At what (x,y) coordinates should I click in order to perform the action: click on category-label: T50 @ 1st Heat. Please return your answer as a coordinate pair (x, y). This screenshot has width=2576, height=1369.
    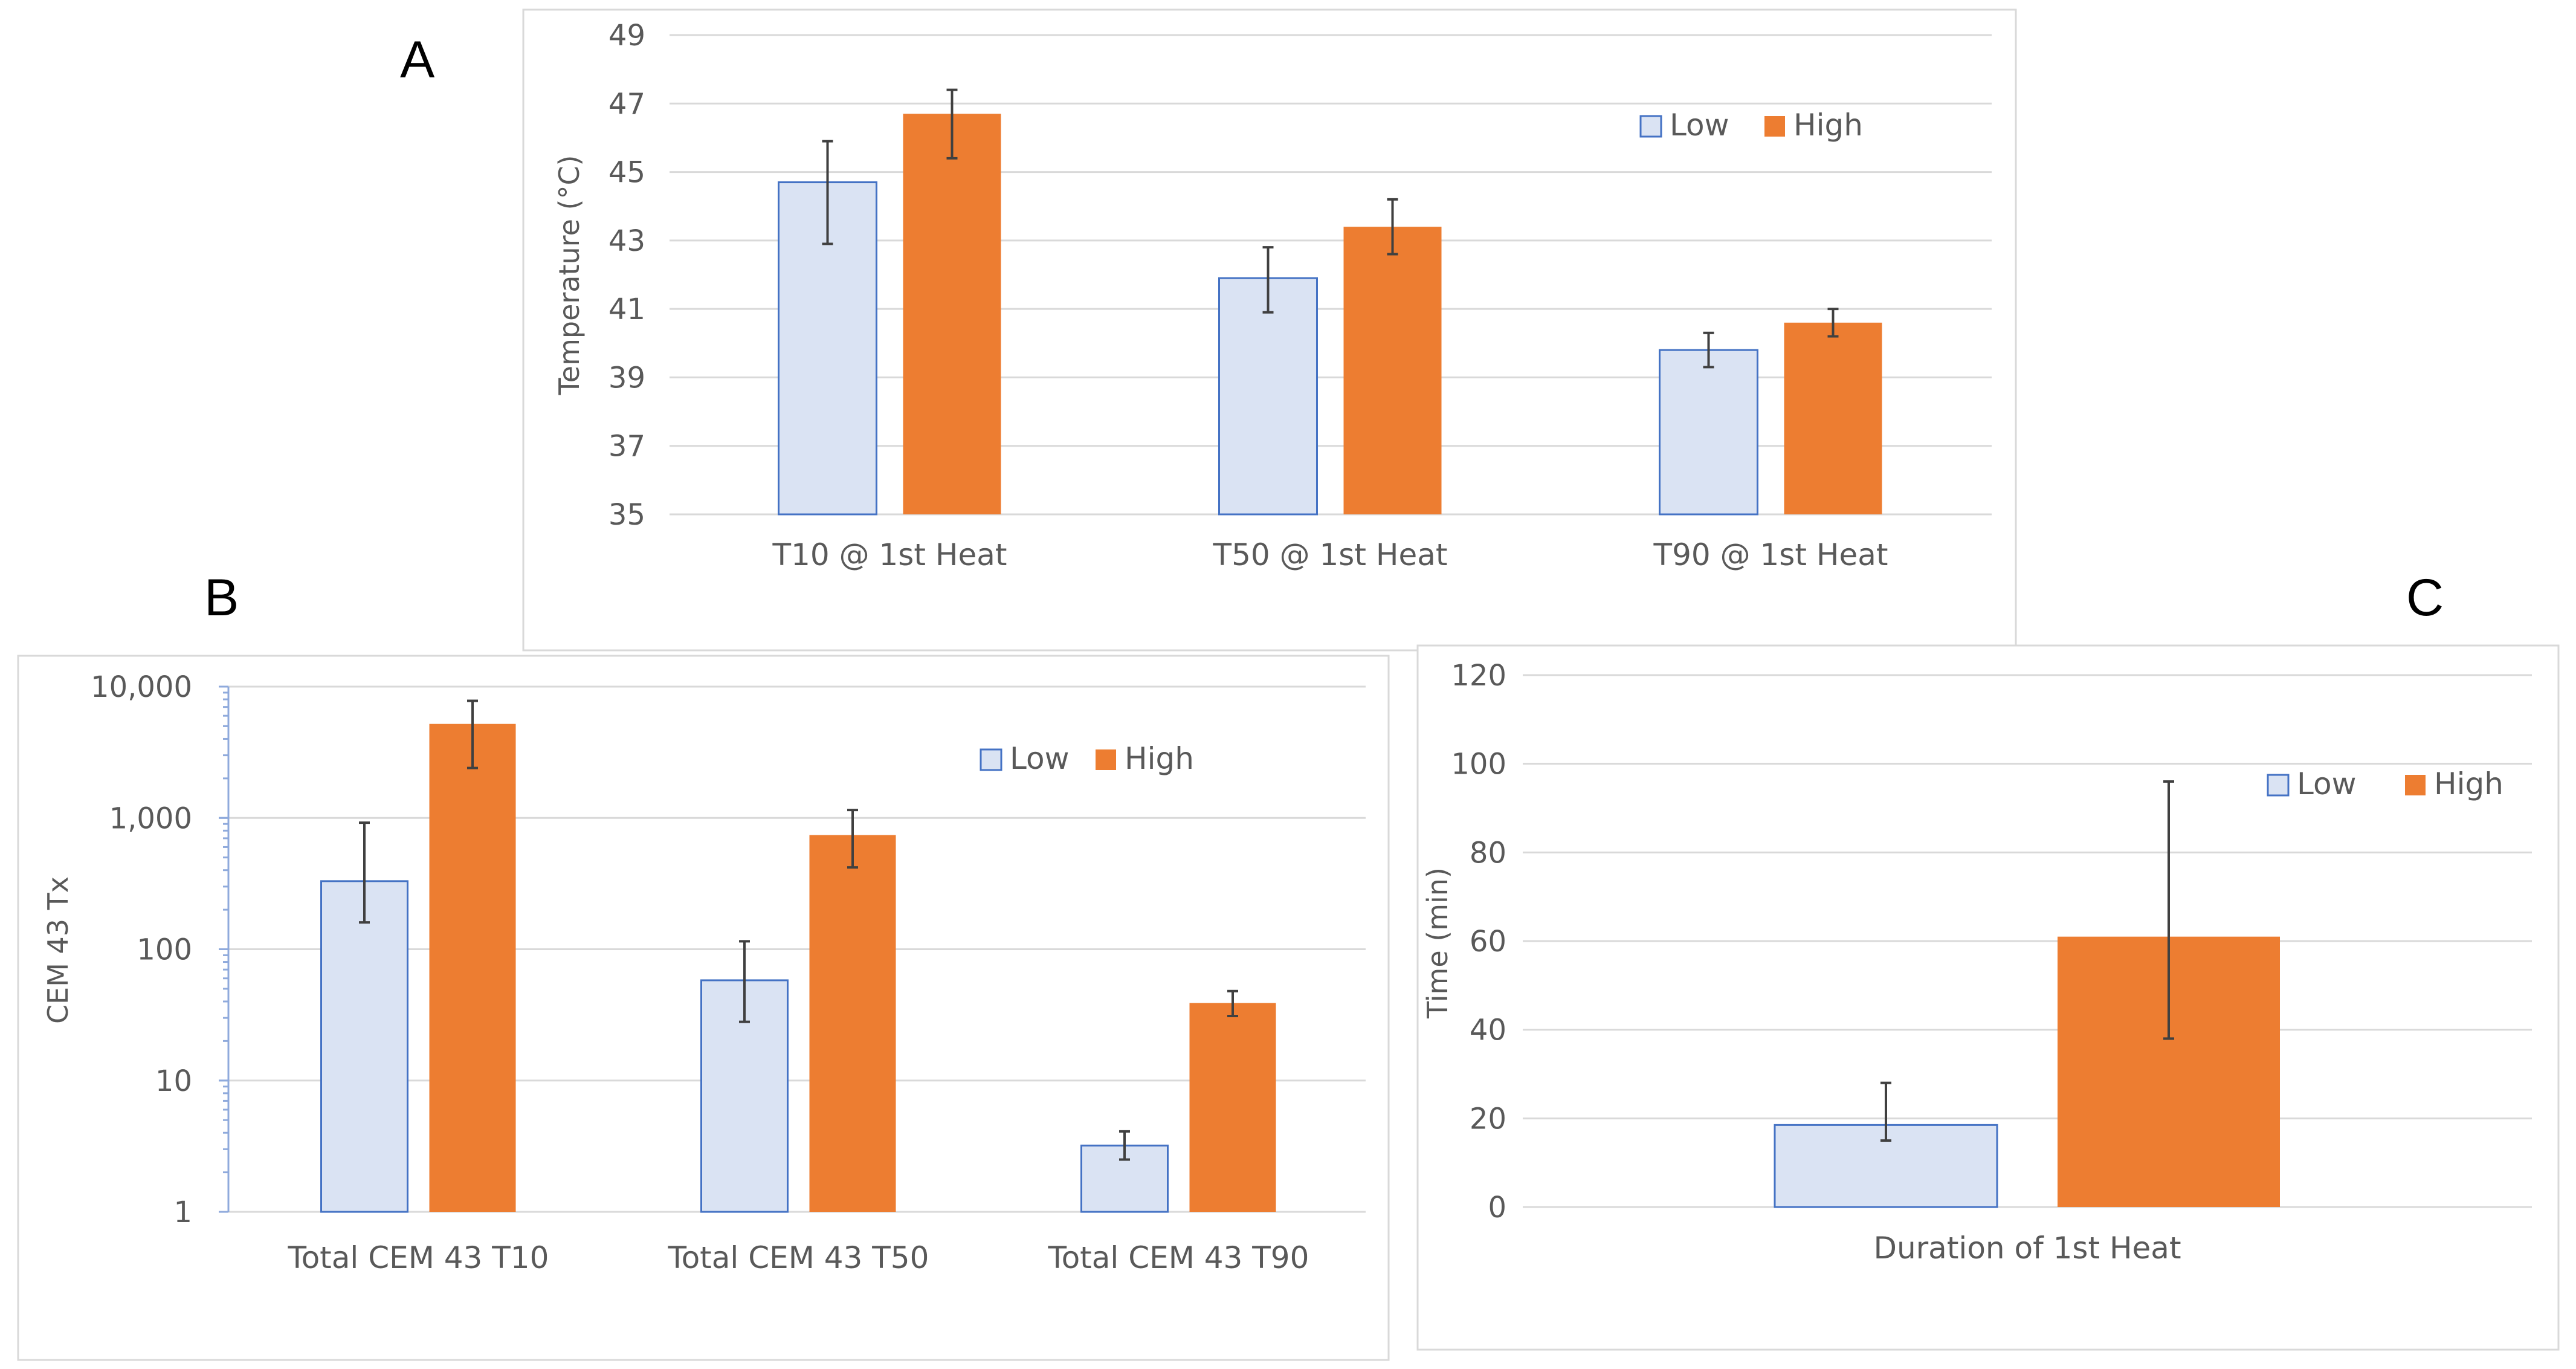
    Looking at the image, I should click on (1330, 554).